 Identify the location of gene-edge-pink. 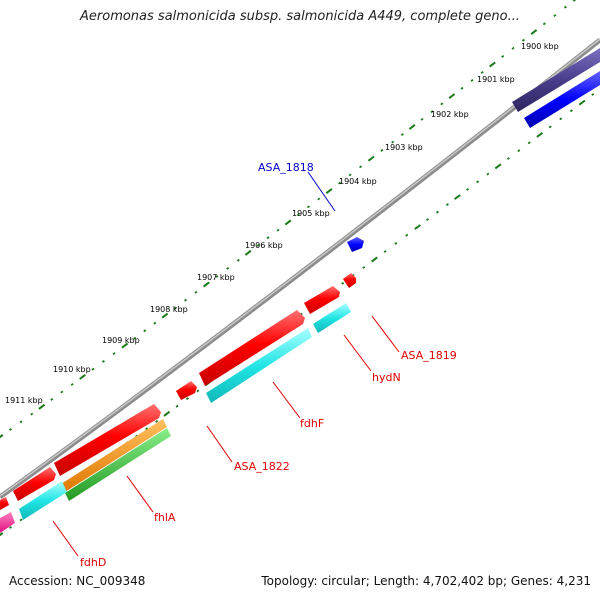
(7, 522).